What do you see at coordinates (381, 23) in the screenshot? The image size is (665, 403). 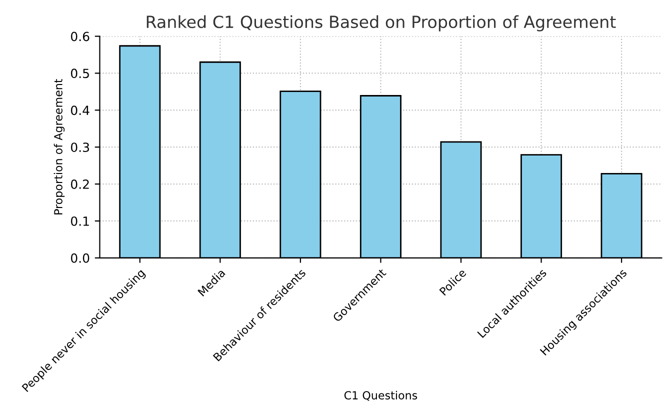 I see `chart-title: Ranked C1 Questions Based on Proportion of Agreement` at bounding box center [381, 23].